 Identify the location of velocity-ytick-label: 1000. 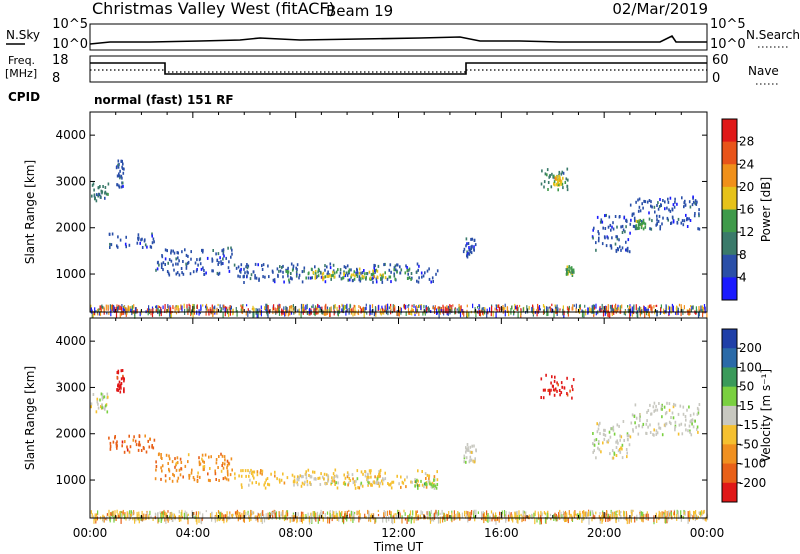
(70, 480).